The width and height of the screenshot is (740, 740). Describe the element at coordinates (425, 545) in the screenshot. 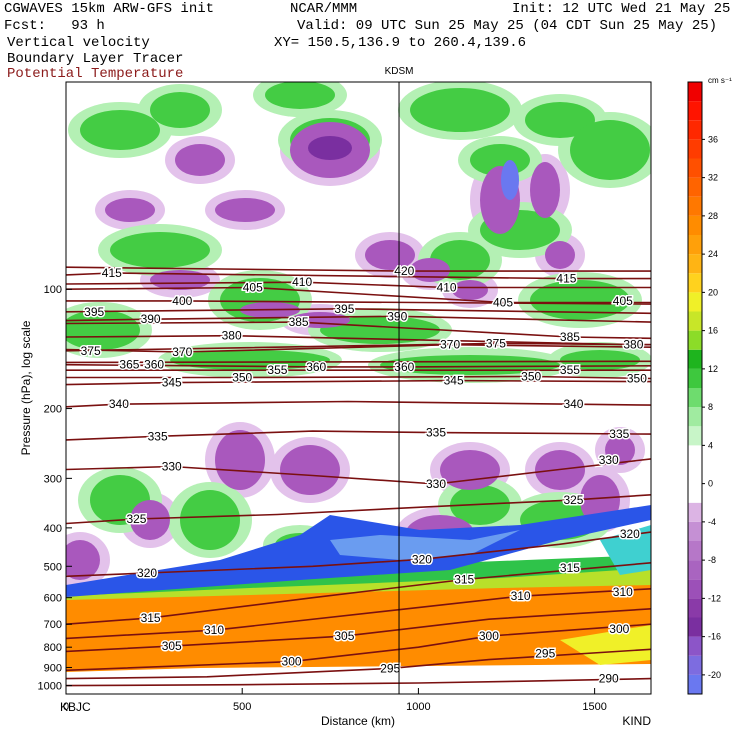

I see `tracer-plume-core` at that location.